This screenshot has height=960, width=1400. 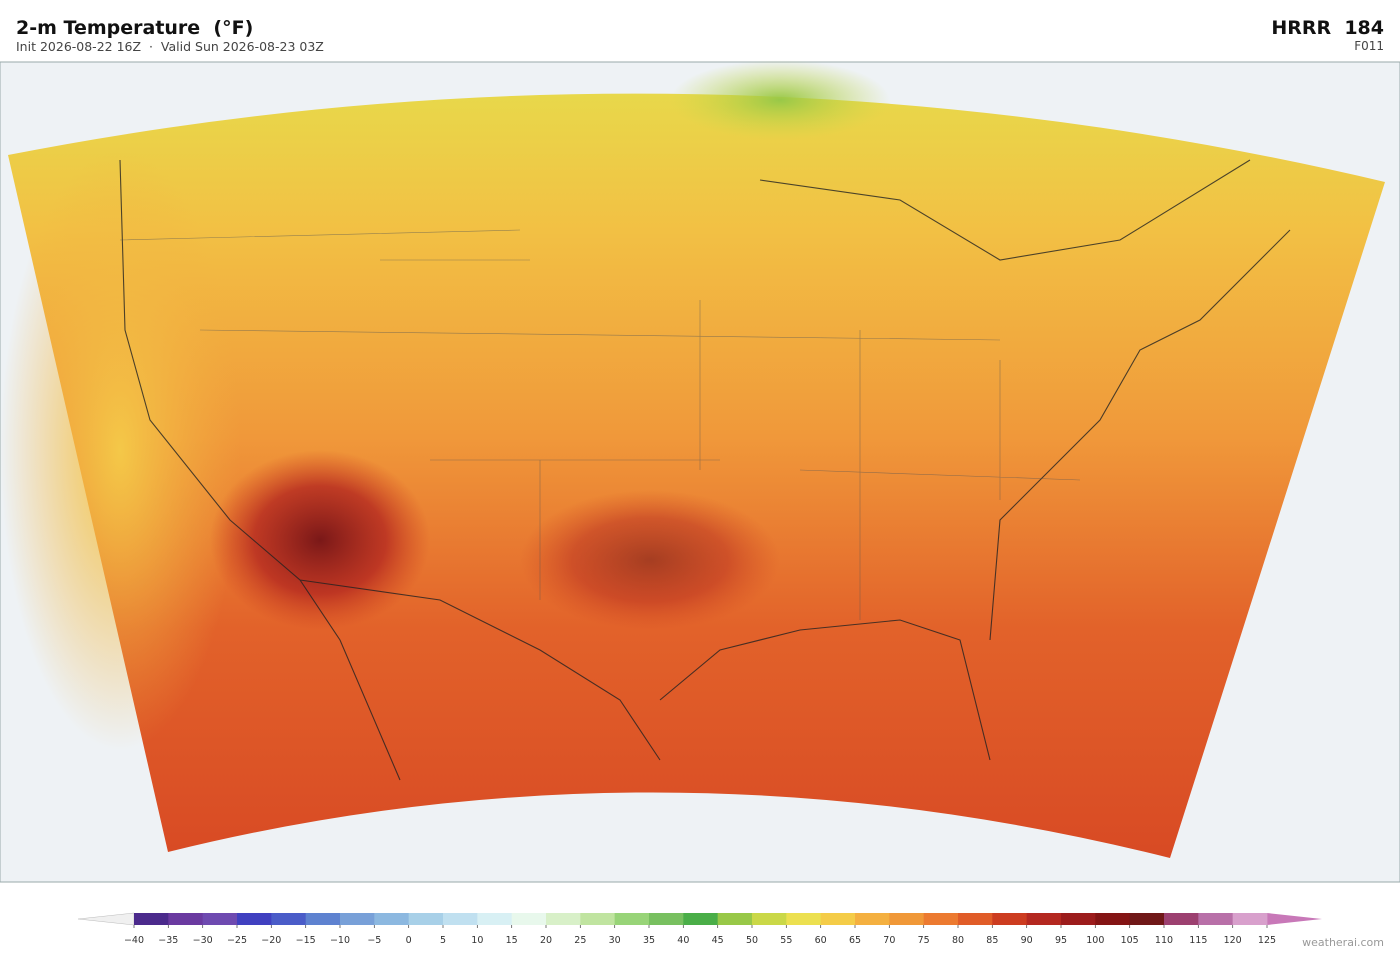 I want to click on colorbar-tick-label: 0, so click(x=409, y=940).